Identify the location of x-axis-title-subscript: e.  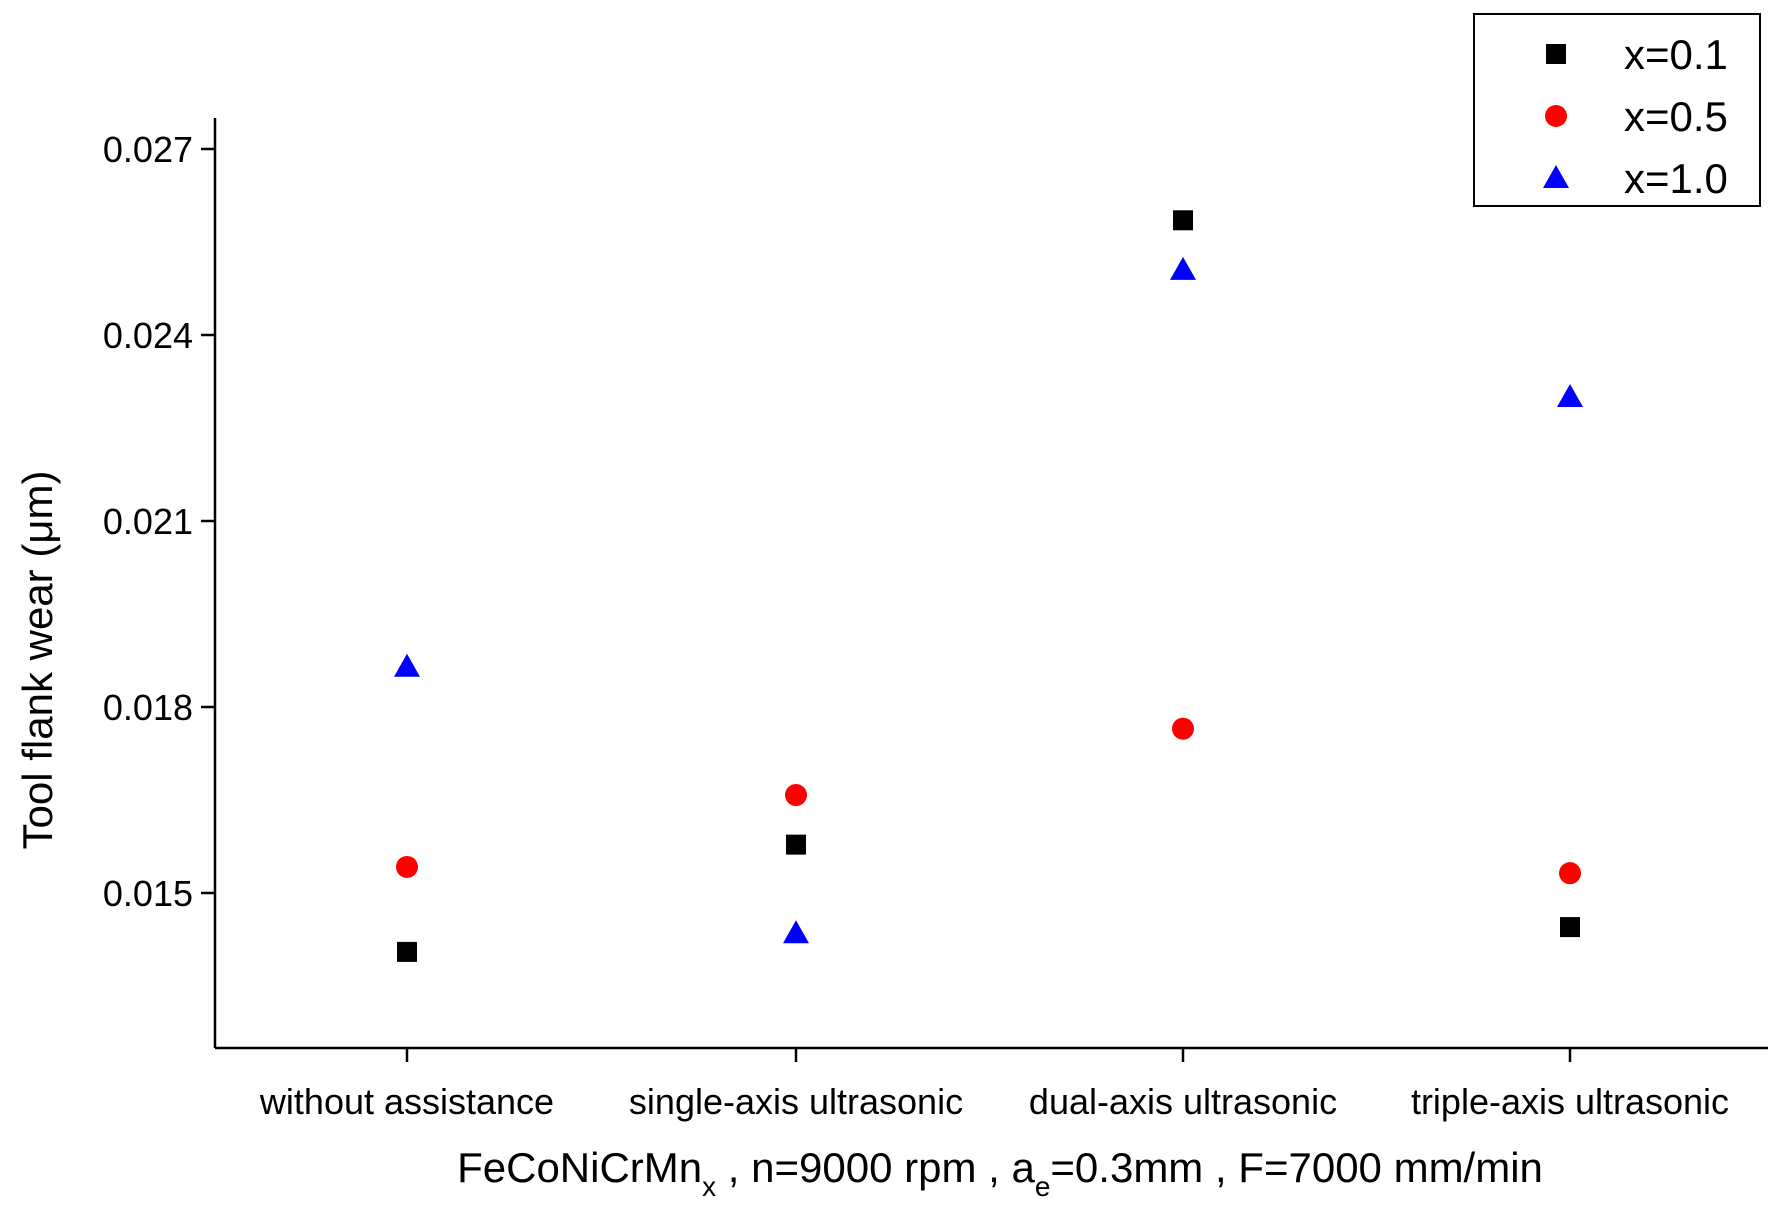
(1043, 1186).